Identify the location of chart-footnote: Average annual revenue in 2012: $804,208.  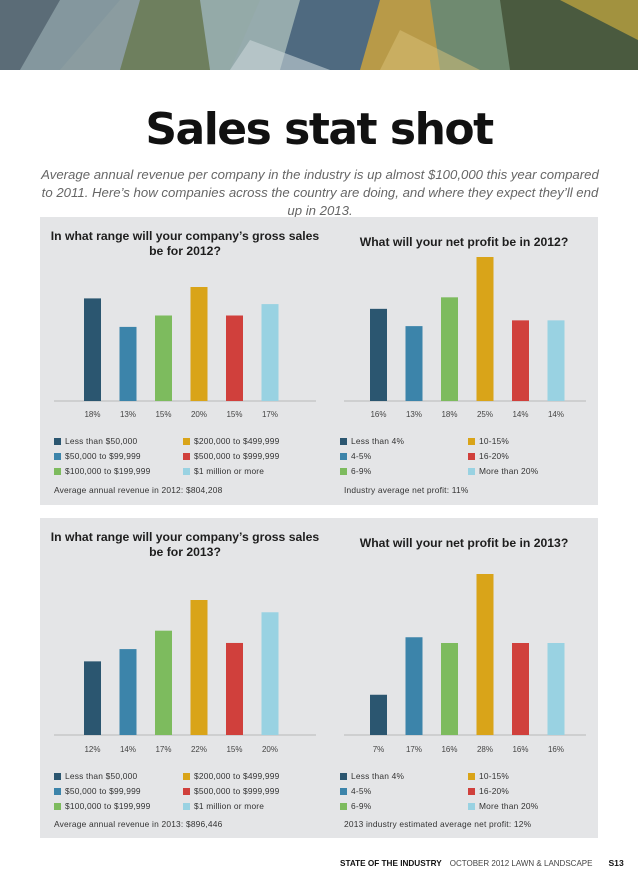
(138, 490).